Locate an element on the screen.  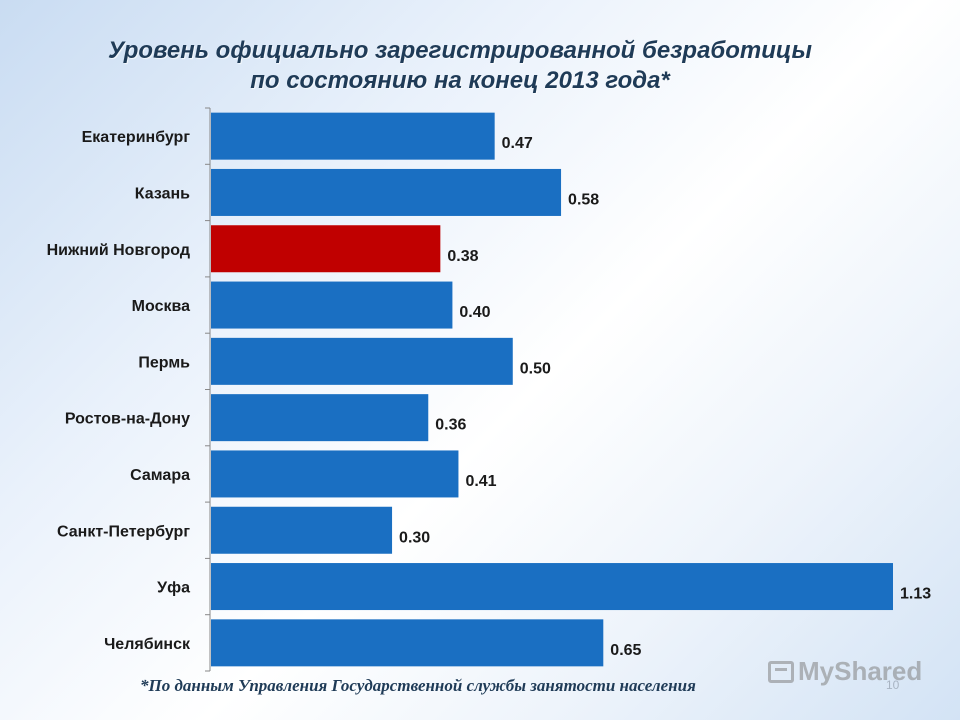
category-label: Самара is located at coordinates (160, 475).